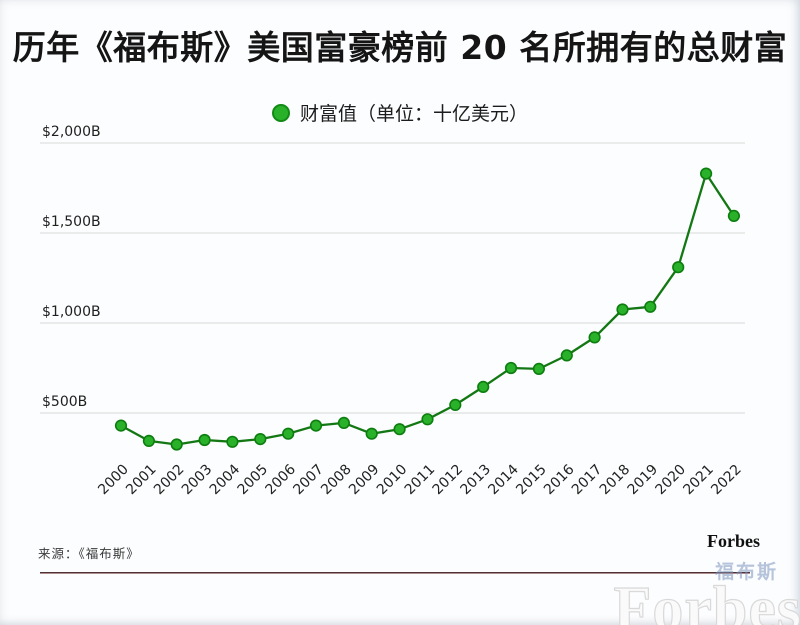 Image resolution: width=800 pixels, height=625 pixels. What do you see at coordinates (455, 405) in the screenshot?
I see `data-point-2012` at bounding box center [455, 405].